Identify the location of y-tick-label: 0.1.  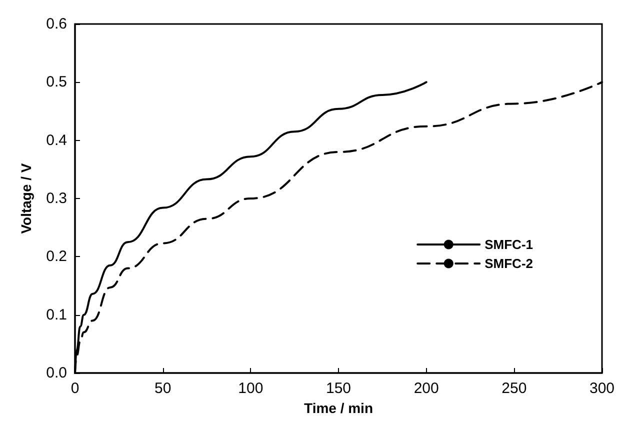
(56, 315).